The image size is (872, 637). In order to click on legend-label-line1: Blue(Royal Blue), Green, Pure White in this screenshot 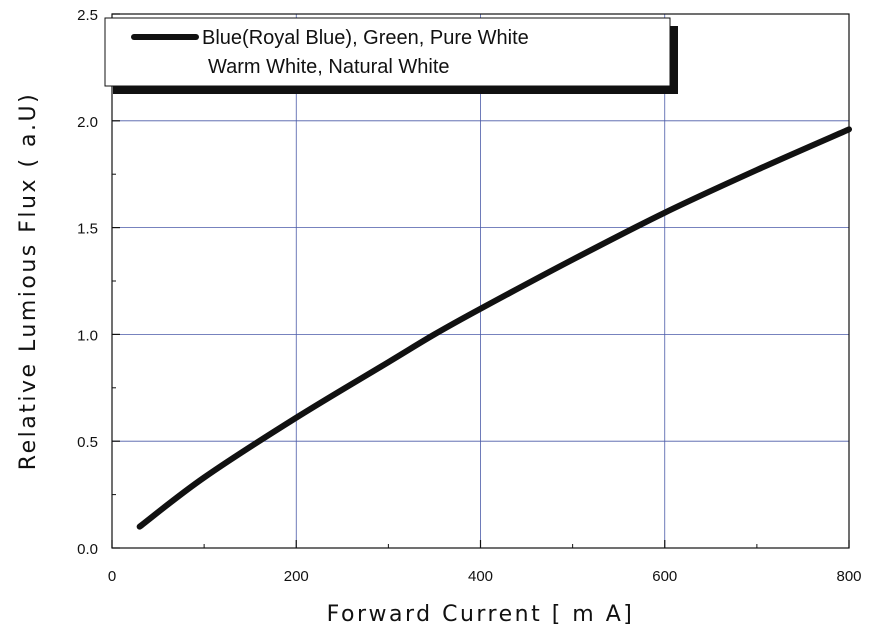, I will do `click(365, 38)`.